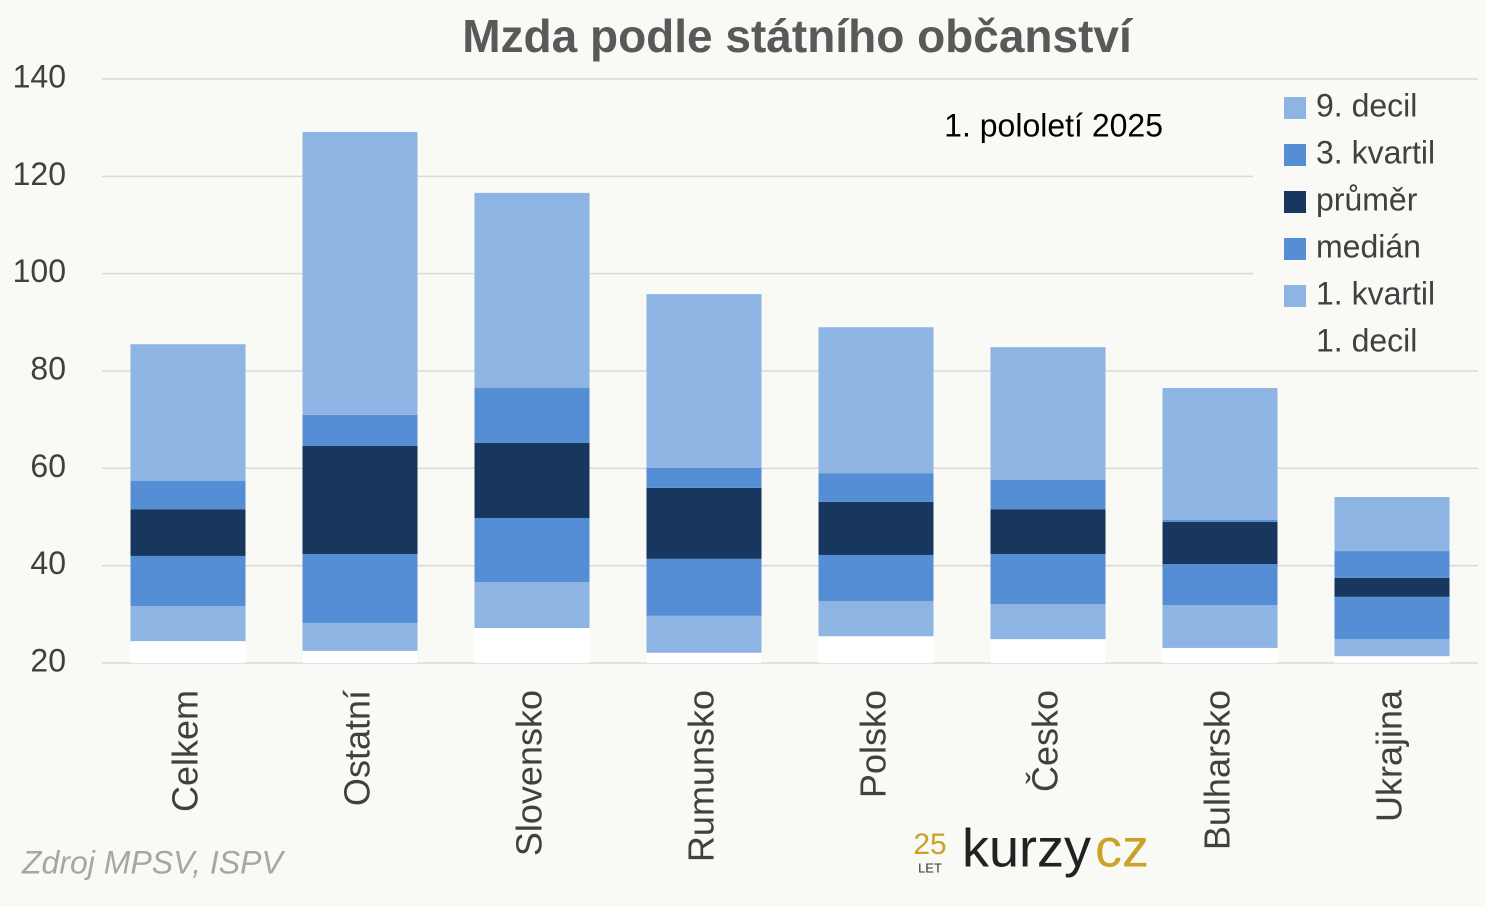 The width and height of the screenshot is (1486, 907). Describe the element at coordinates (1366, 105) in the screenshot. I see `legend-label: 9. decil` at that location.